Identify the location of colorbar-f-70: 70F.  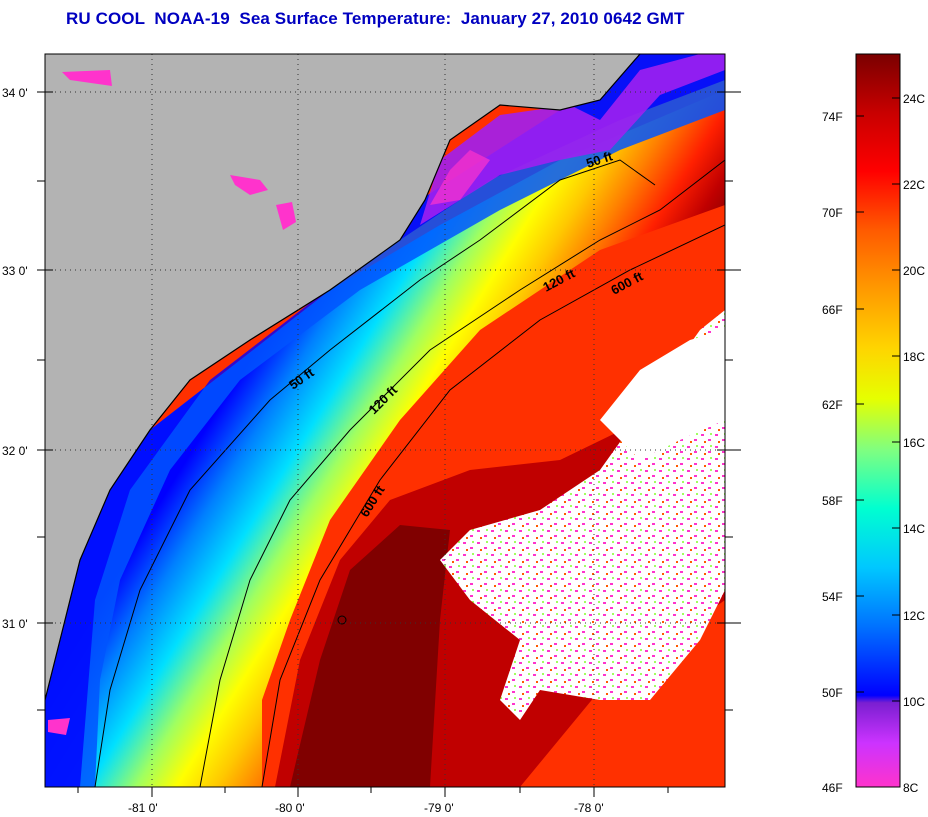
(832, 213).